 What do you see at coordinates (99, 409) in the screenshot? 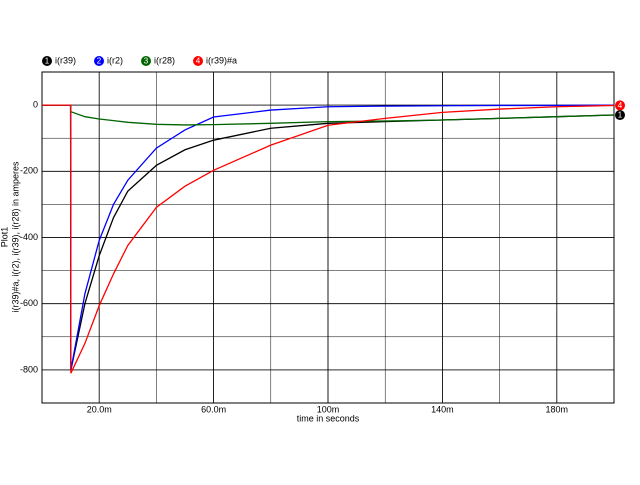
I see `x-tick-label: 20.0m` at bounding box center [99, 409].